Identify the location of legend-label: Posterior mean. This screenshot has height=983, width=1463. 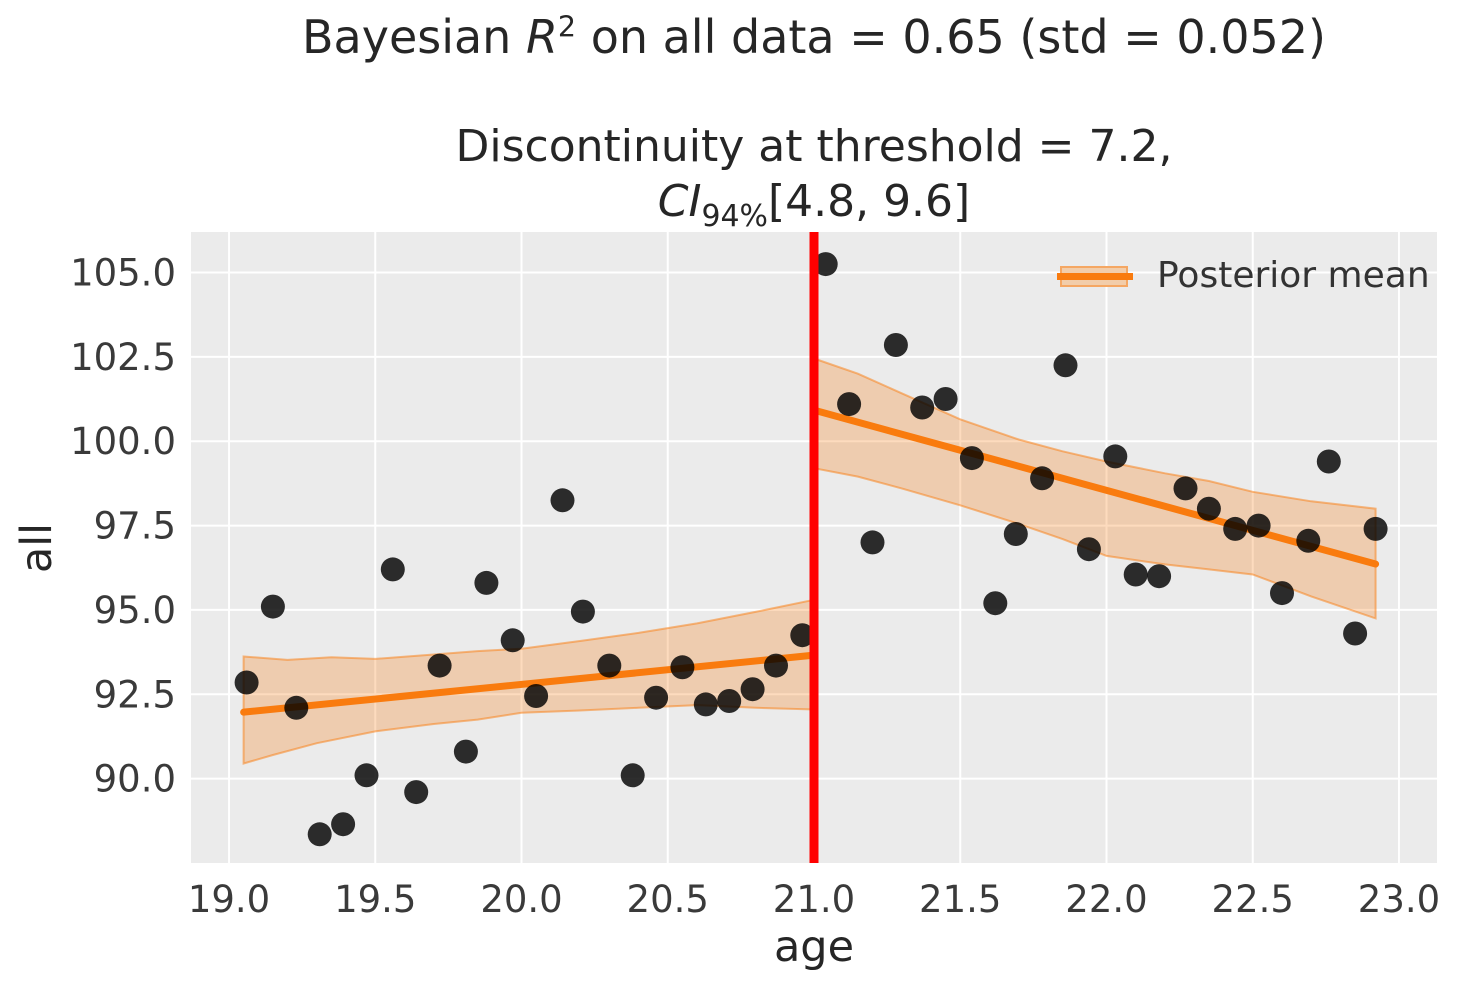
(1293, 275).